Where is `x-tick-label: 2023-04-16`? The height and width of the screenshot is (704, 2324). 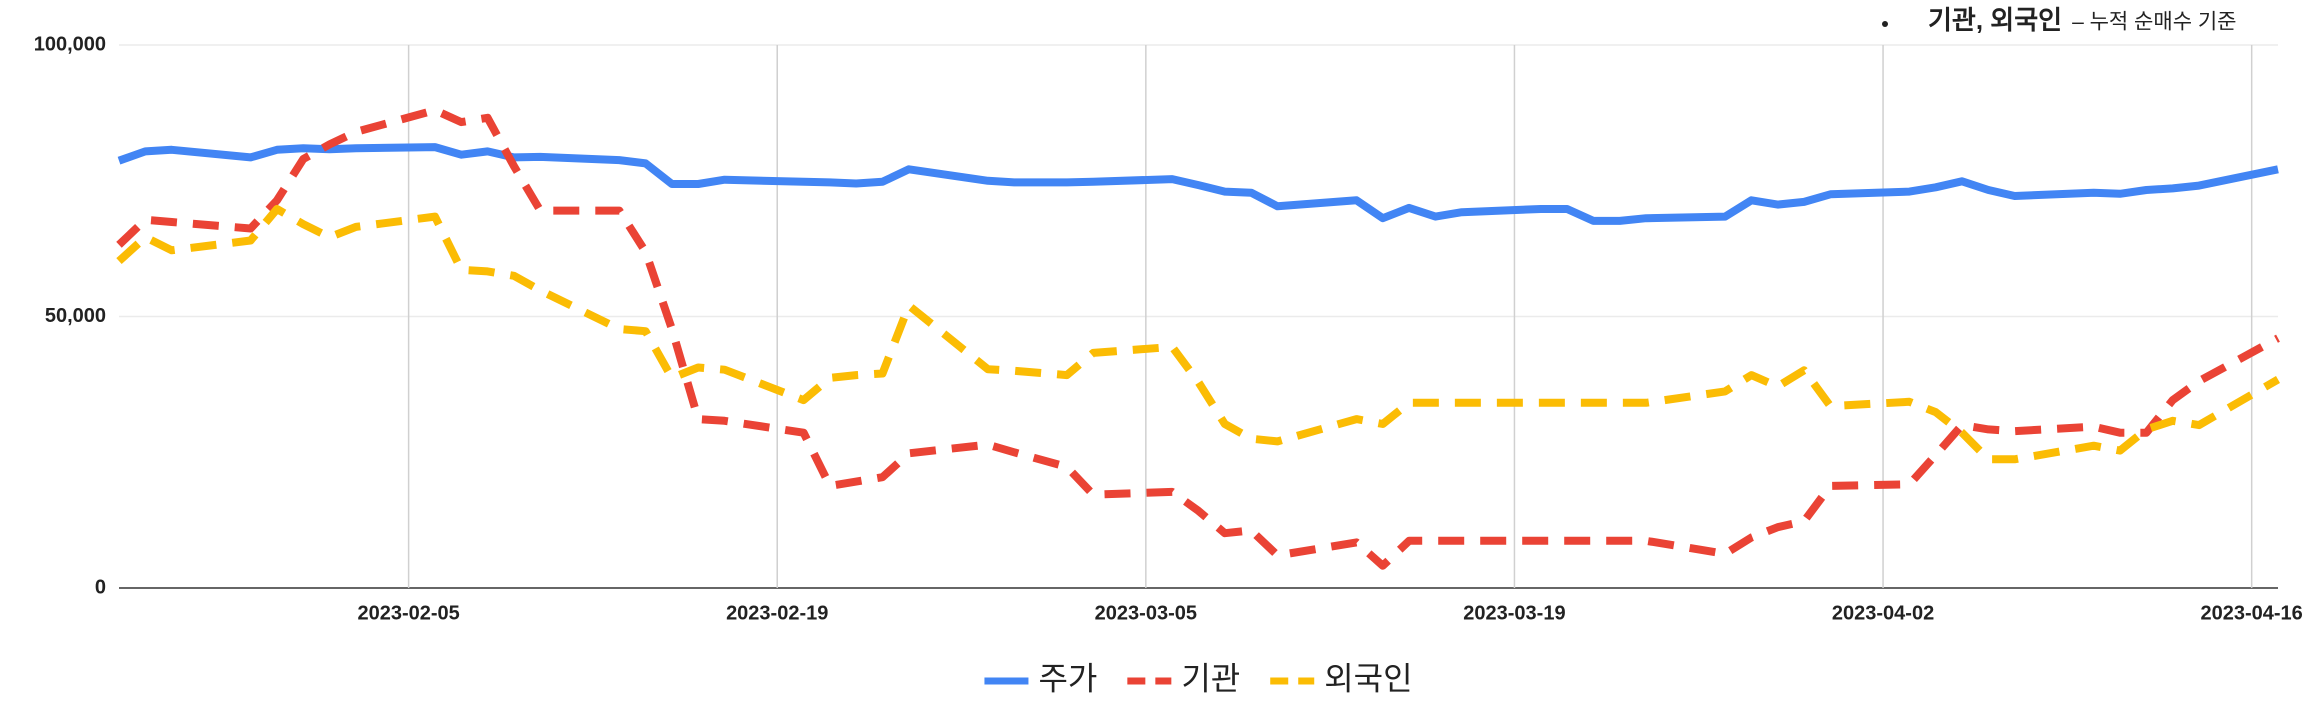
x-tick-label: 2023-04-16 is located at coordinates (2252, 613).